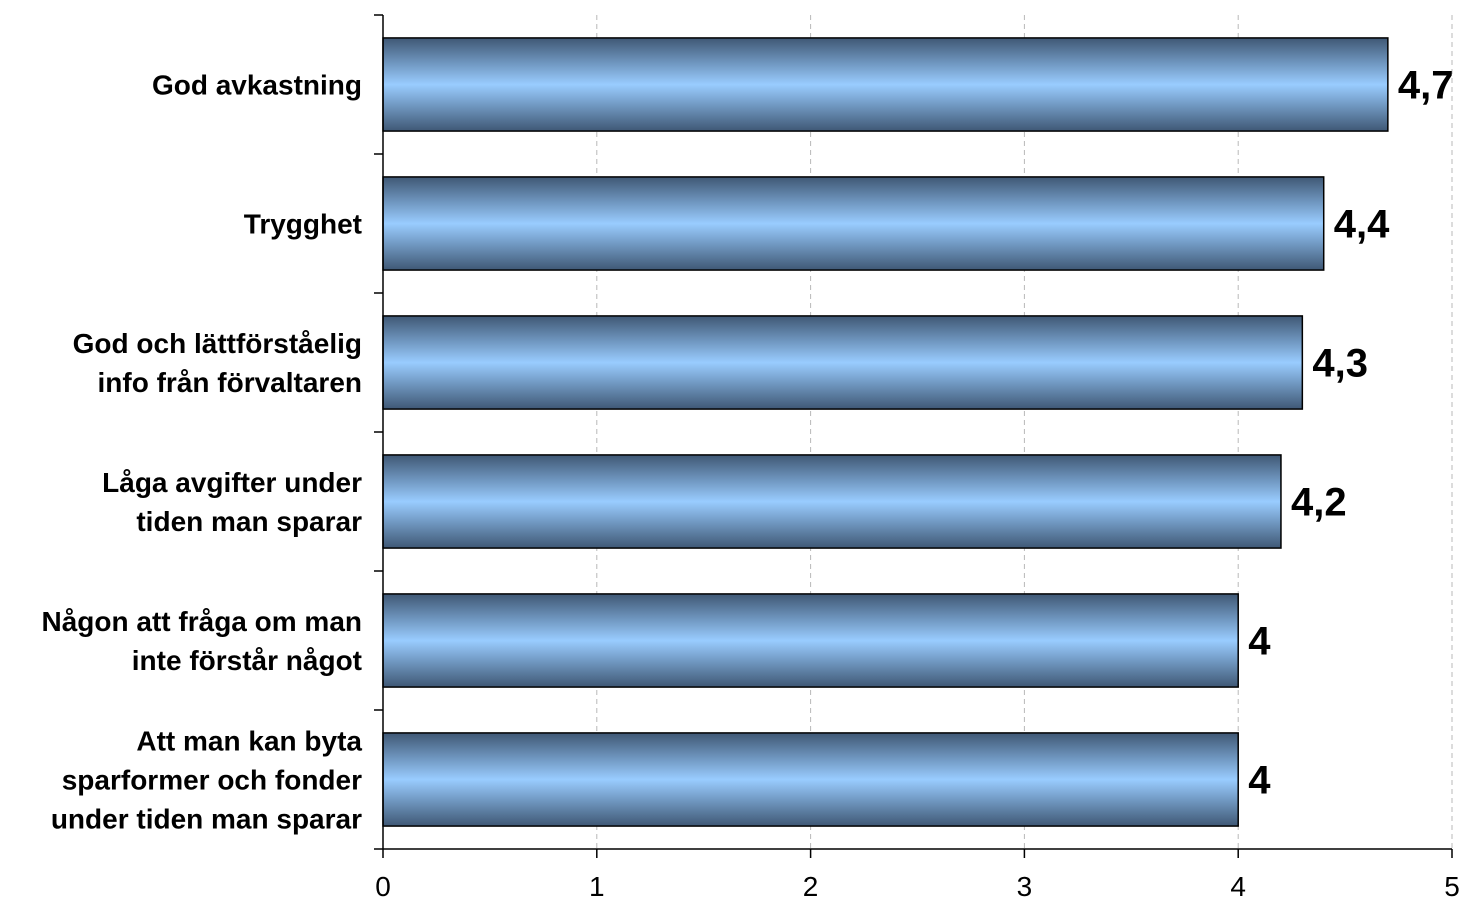 This screenshot has width=1462, height=900. I want to click on x-tick-label-0: 0, so click(383, 885).